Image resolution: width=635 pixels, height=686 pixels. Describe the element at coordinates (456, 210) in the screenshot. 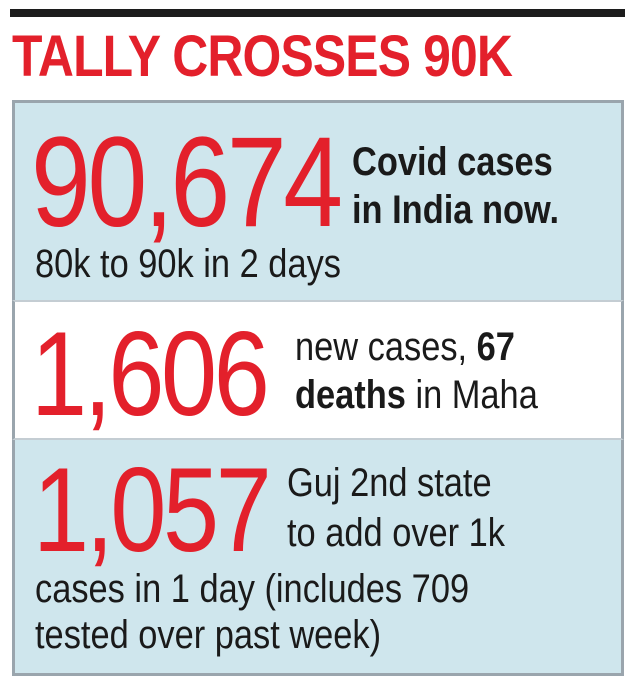

I see `stat-caption-line-2: in India now.` at that location.